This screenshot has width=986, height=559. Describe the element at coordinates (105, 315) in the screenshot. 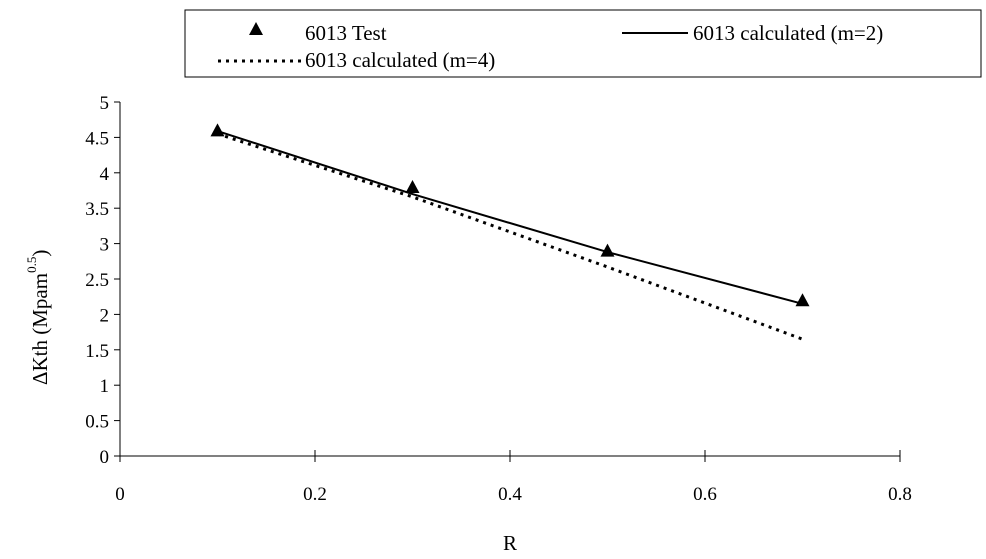

I see `y-tick-label: 2` at that location.